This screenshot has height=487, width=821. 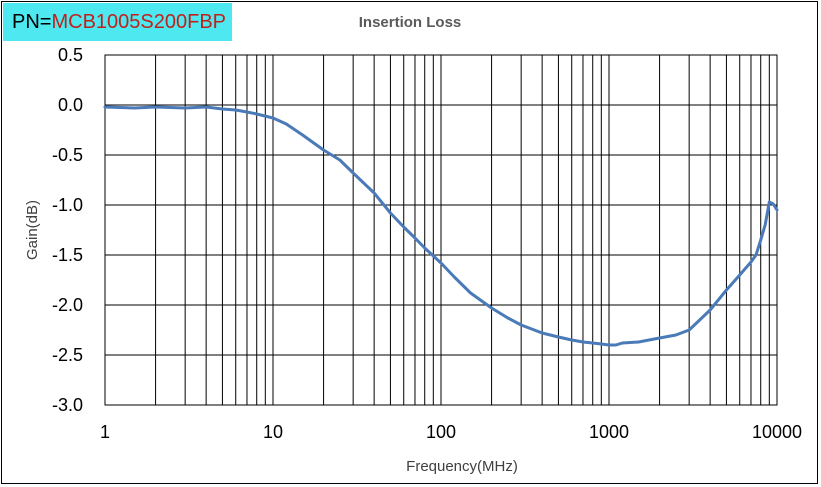 What do you see at coordinates (441, 432) in the screenshot?
I see `x-tick-label: 100` at bounding box center [441, 432].